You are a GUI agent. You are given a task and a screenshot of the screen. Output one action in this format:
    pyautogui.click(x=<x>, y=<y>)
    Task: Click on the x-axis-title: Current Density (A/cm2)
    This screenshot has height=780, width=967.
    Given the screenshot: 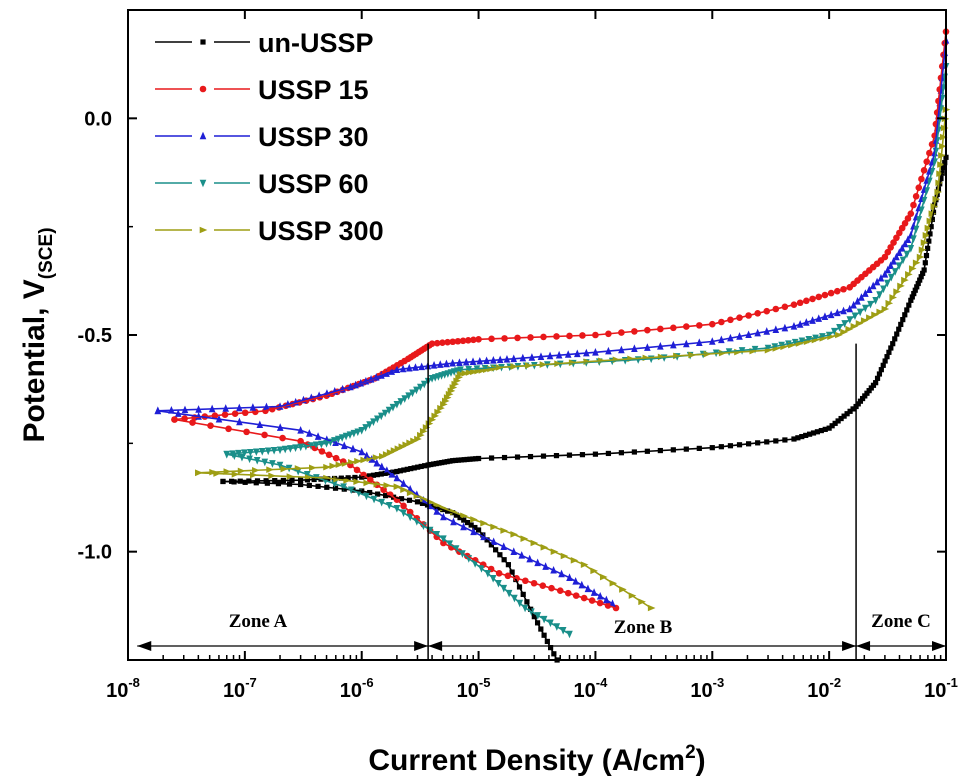 What is the action you would take?
    pyautogui.click(x=536, y=759)
    